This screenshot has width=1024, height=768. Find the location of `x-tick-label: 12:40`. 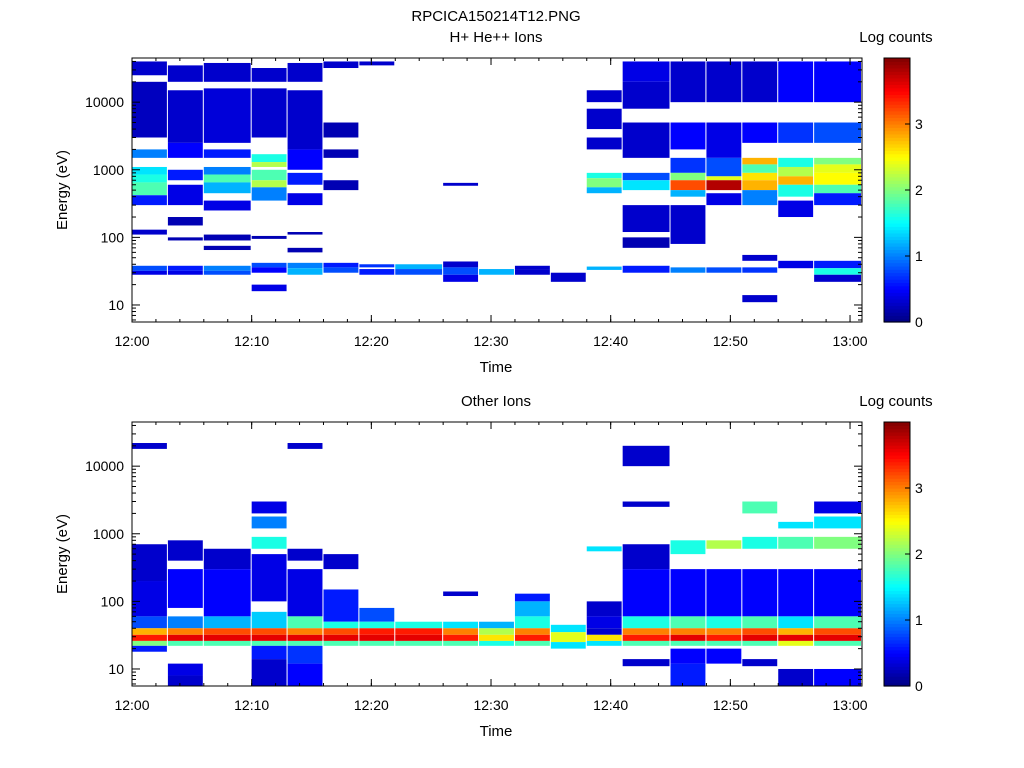

x-tick-label: 12:40 is located at coordinates (610, 705).